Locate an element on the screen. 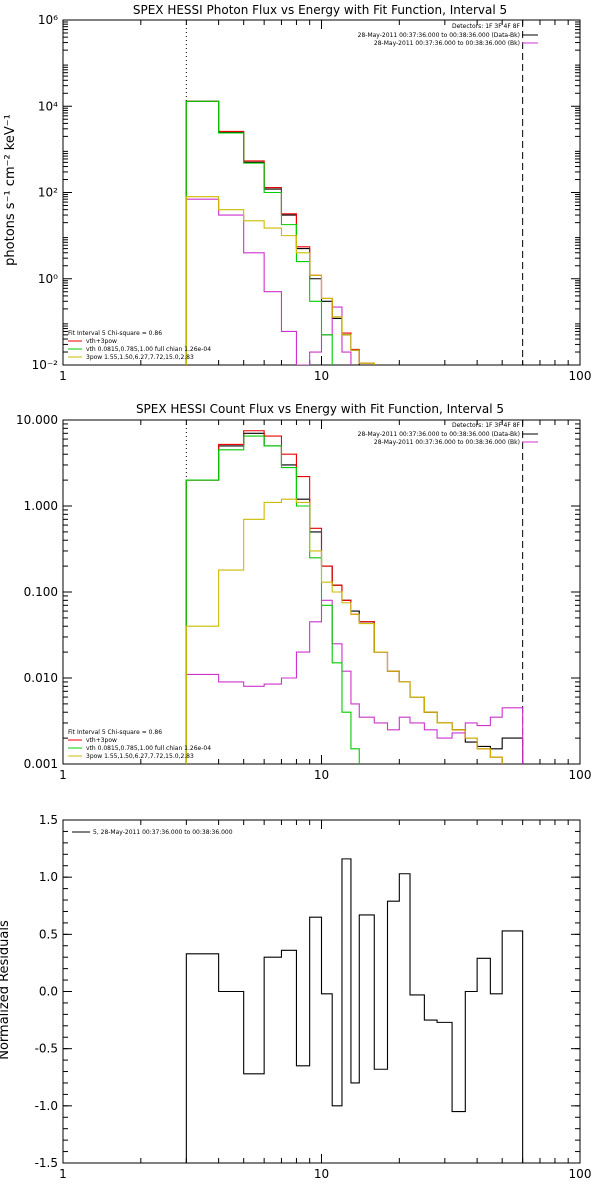 Image resolution: width=600 pixels, height=1204 pixels. y-tick-label: 1.5 is located at coordinates (48, 820).